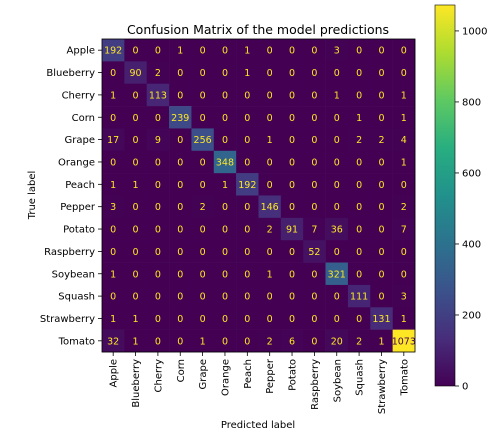  I want to click on colorbar-ticks: 0 200 400 600 800 1000, so click(471, 209).